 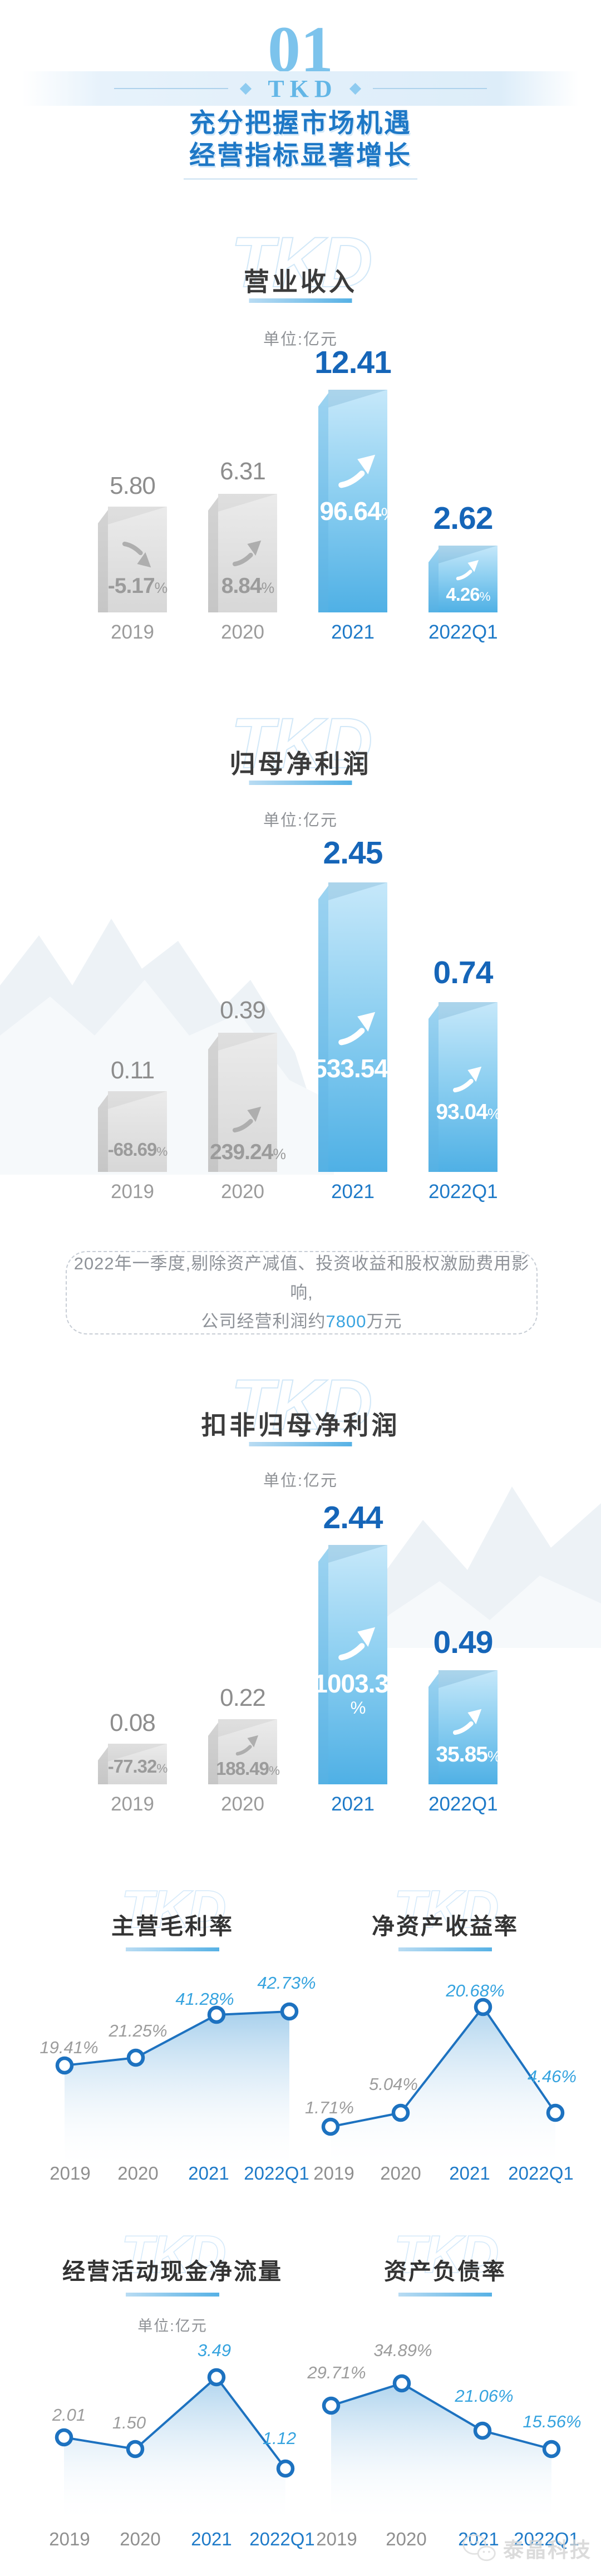 What do you see at coordinates (358, 511) in the screenshot?
I see `growth-label: 96.64%` at bounding box center [358, 511].